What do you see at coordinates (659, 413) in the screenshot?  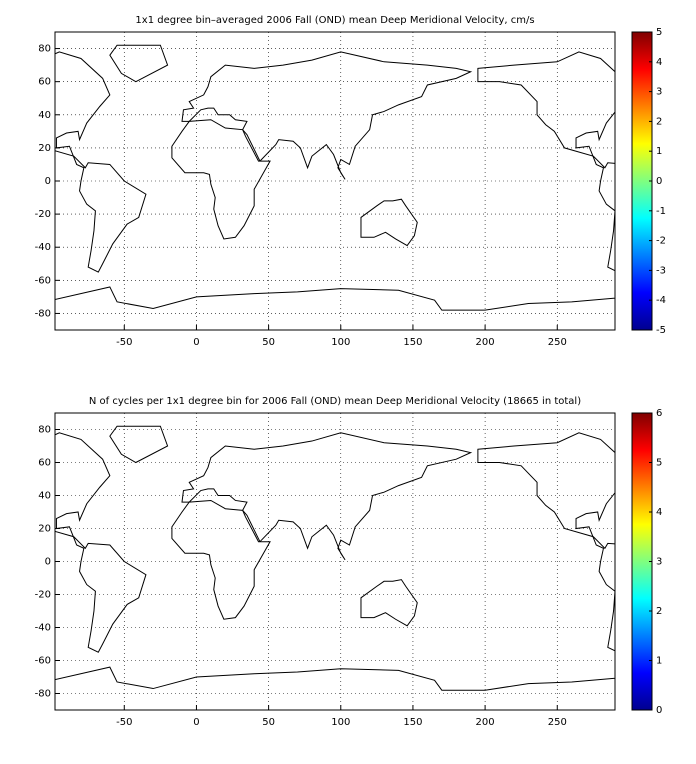 I see `colorbar-tick-label: 6` at bounding box center [659, 413].